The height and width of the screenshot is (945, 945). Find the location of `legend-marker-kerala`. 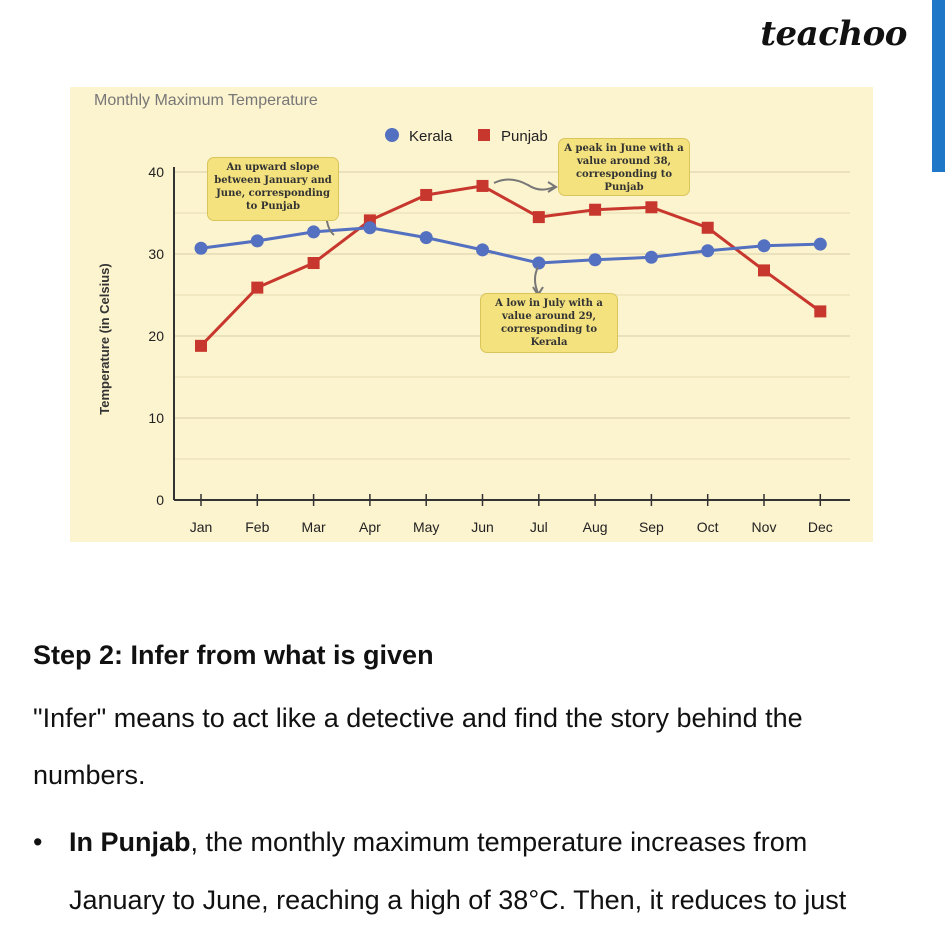

legend-marker-kerala is located at coordinates (392, 135).